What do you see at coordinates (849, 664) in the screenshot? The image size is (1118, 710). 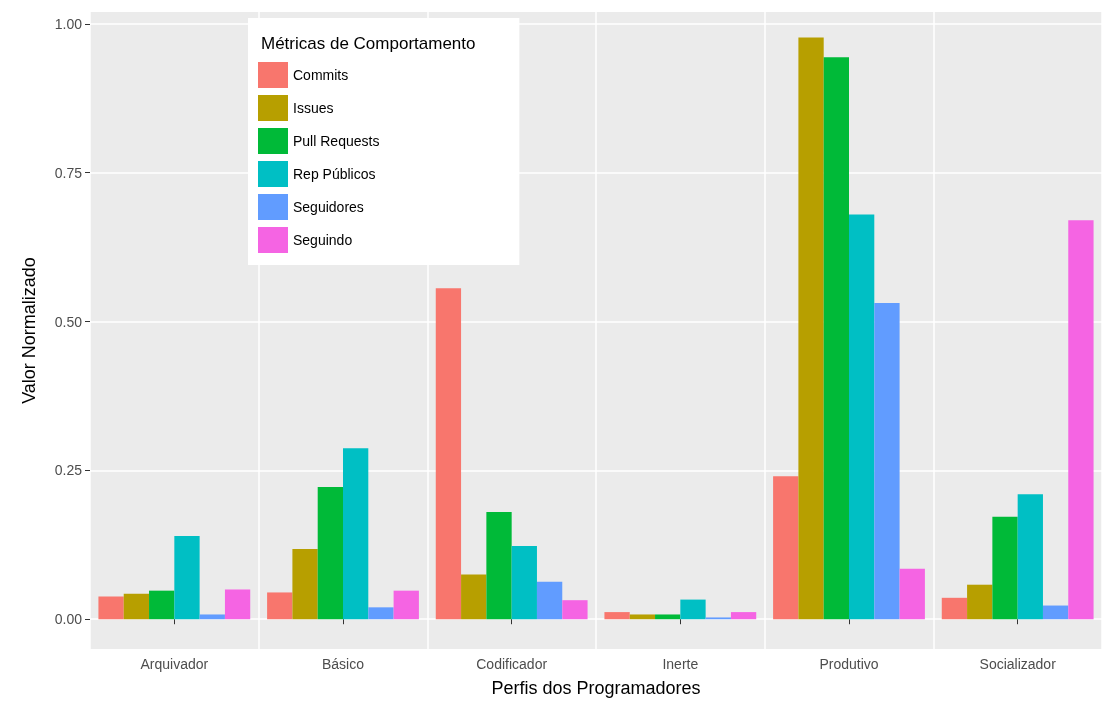 I see `x-tick-label: Produtivo` at bounding box center [849, 664].